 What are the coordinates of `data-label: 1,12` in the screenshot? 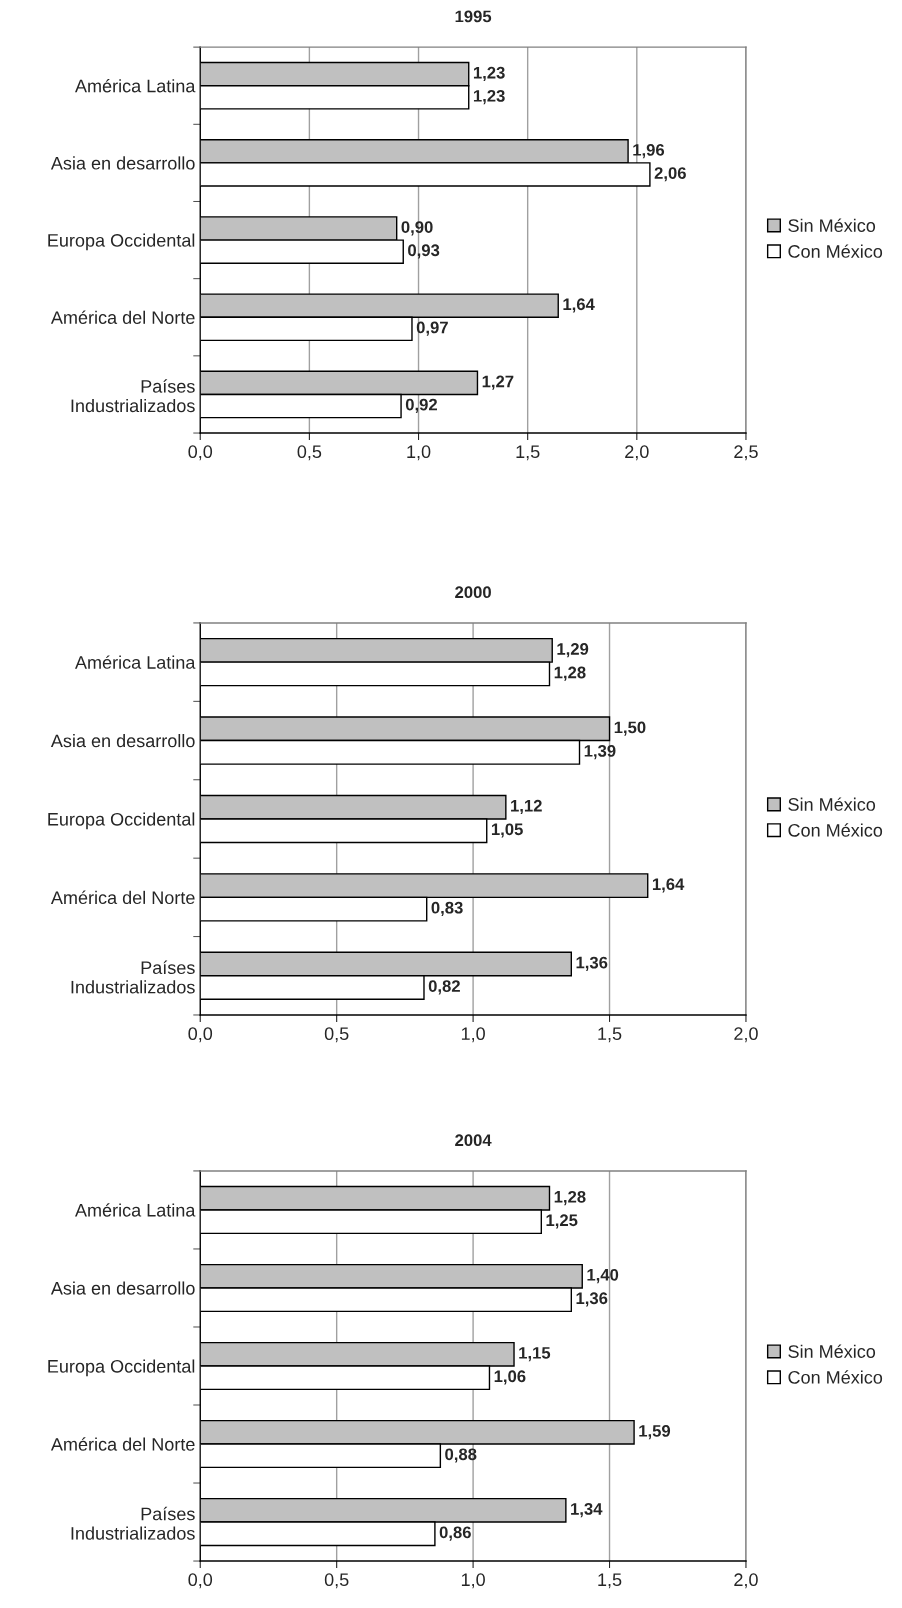 It's located at (526, 807).